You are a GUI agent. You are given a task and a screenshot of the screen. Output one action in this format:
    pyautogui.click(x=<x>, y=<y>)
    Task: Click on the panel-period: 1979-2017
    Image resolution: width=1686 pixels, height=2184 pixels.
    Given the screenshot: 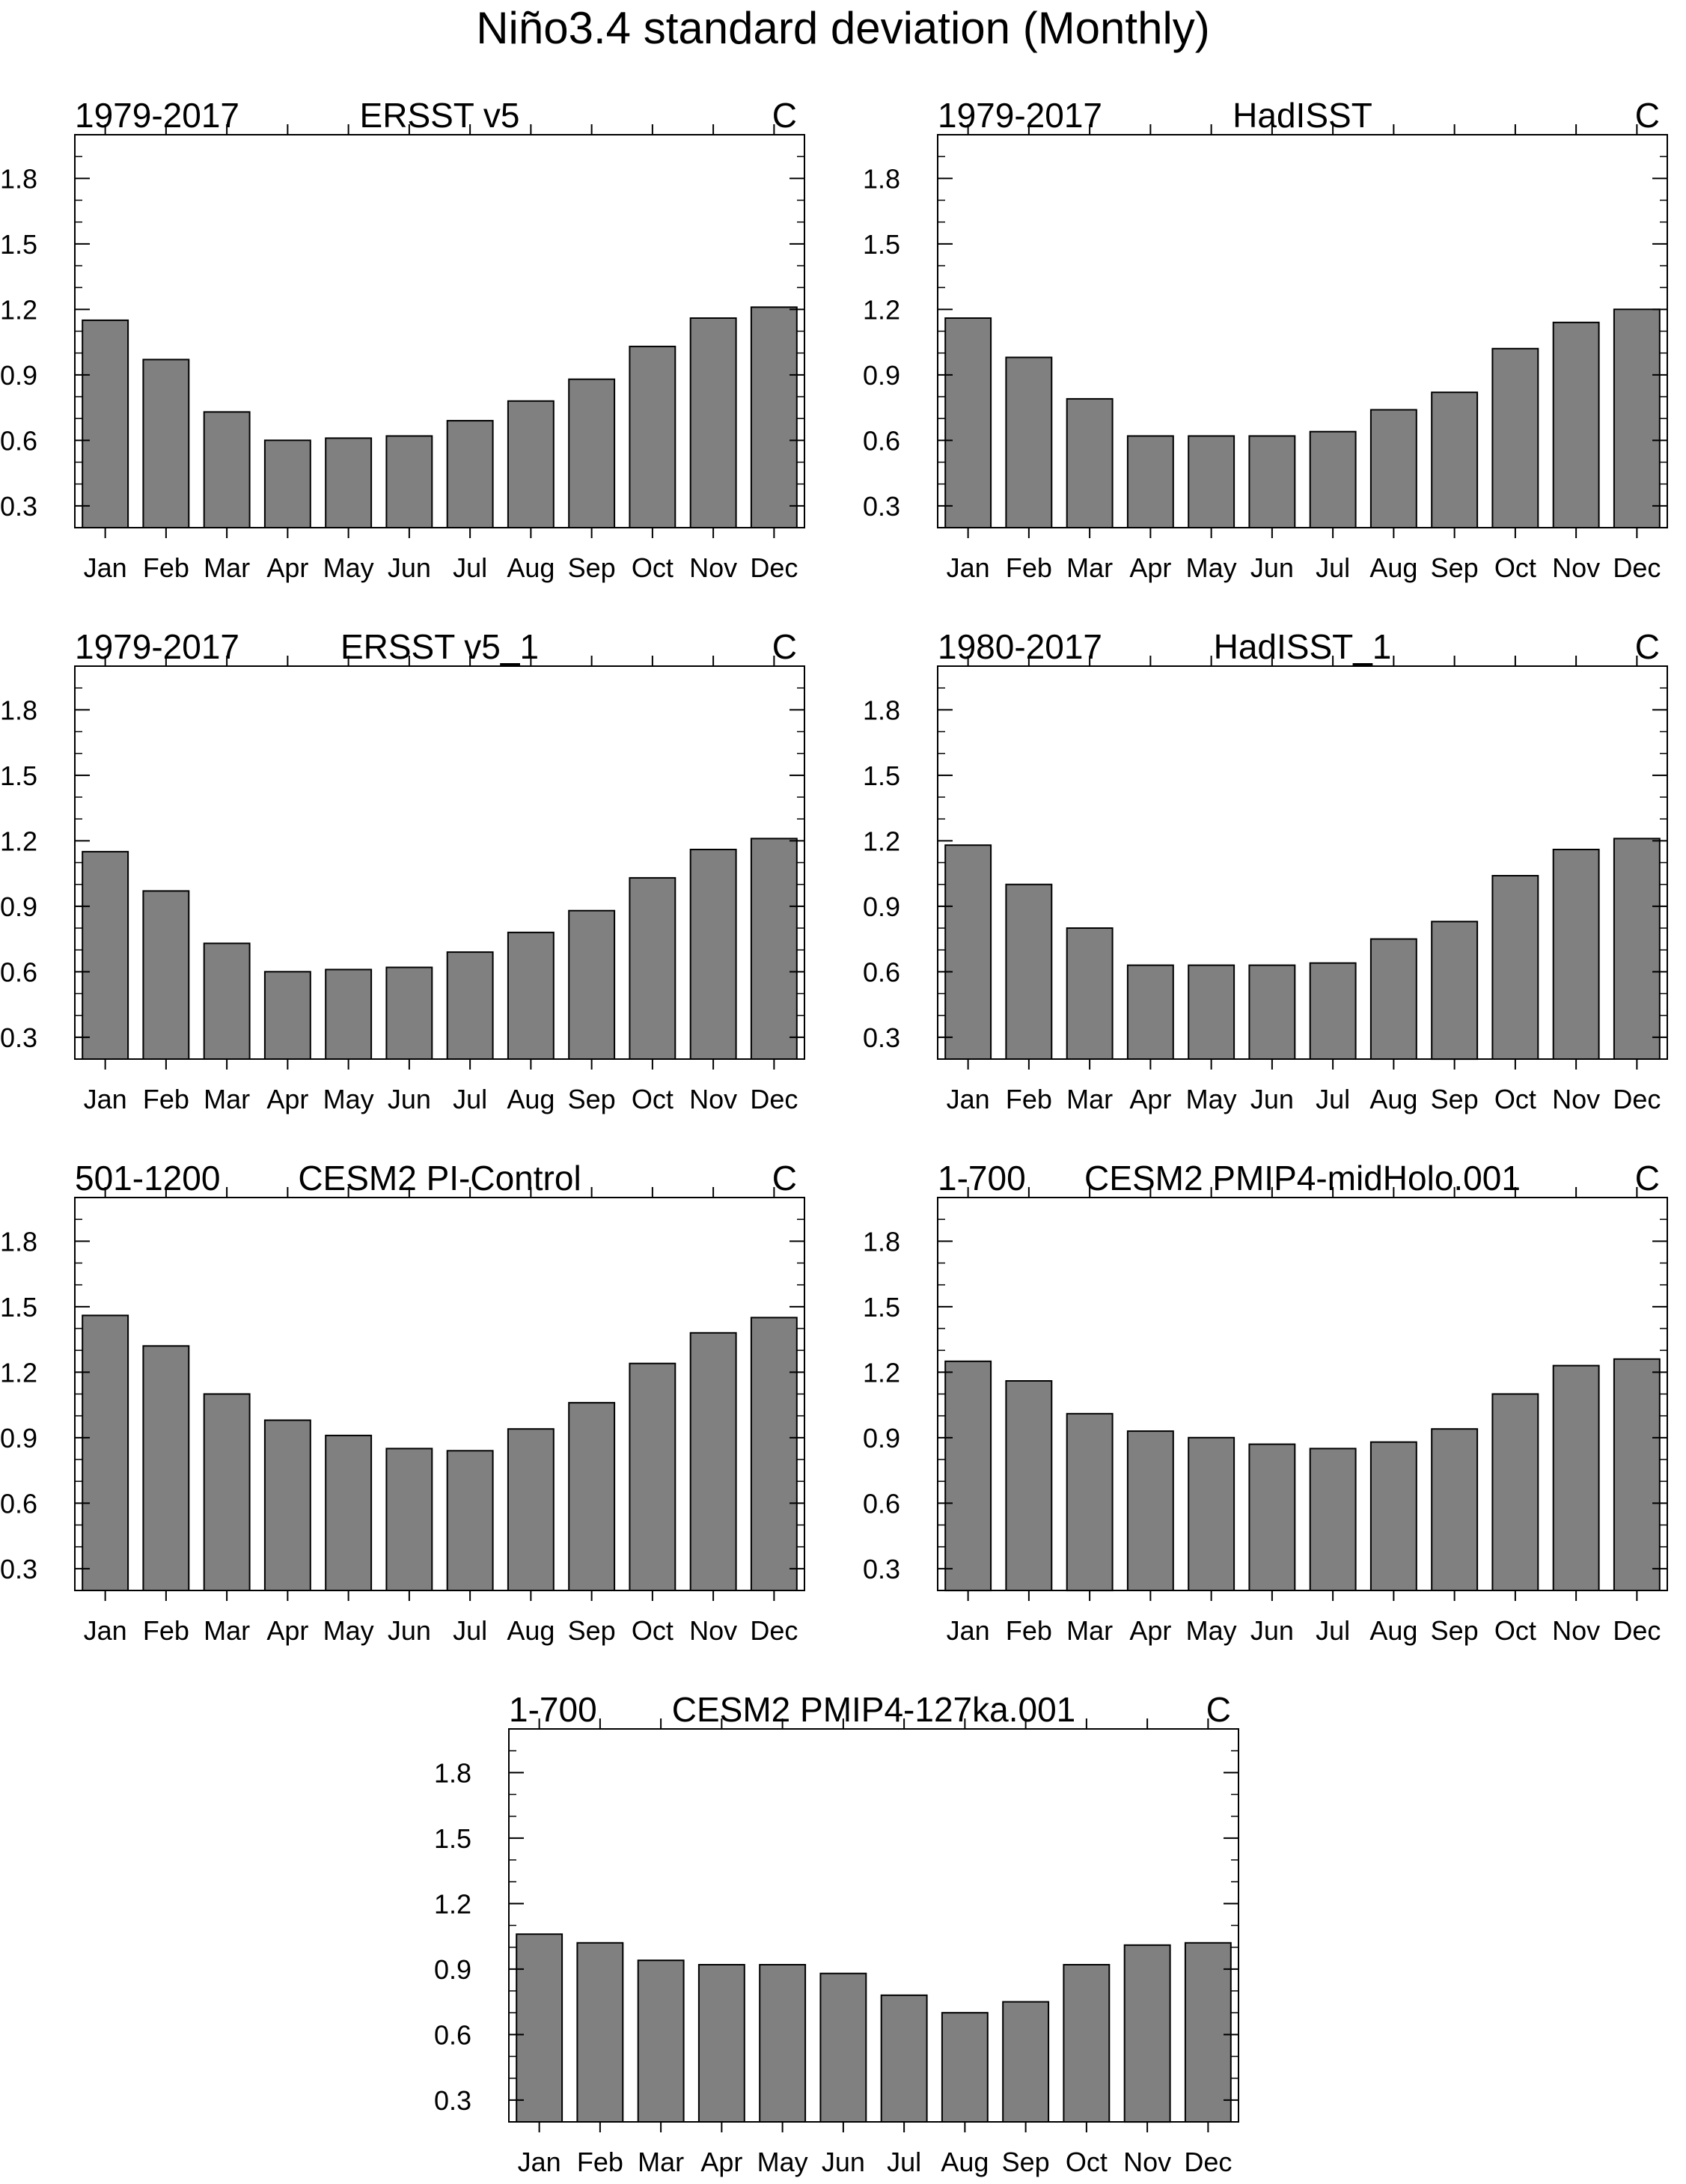 What is the action you would take?
    pyautogui.click(x=157, y=115)
    